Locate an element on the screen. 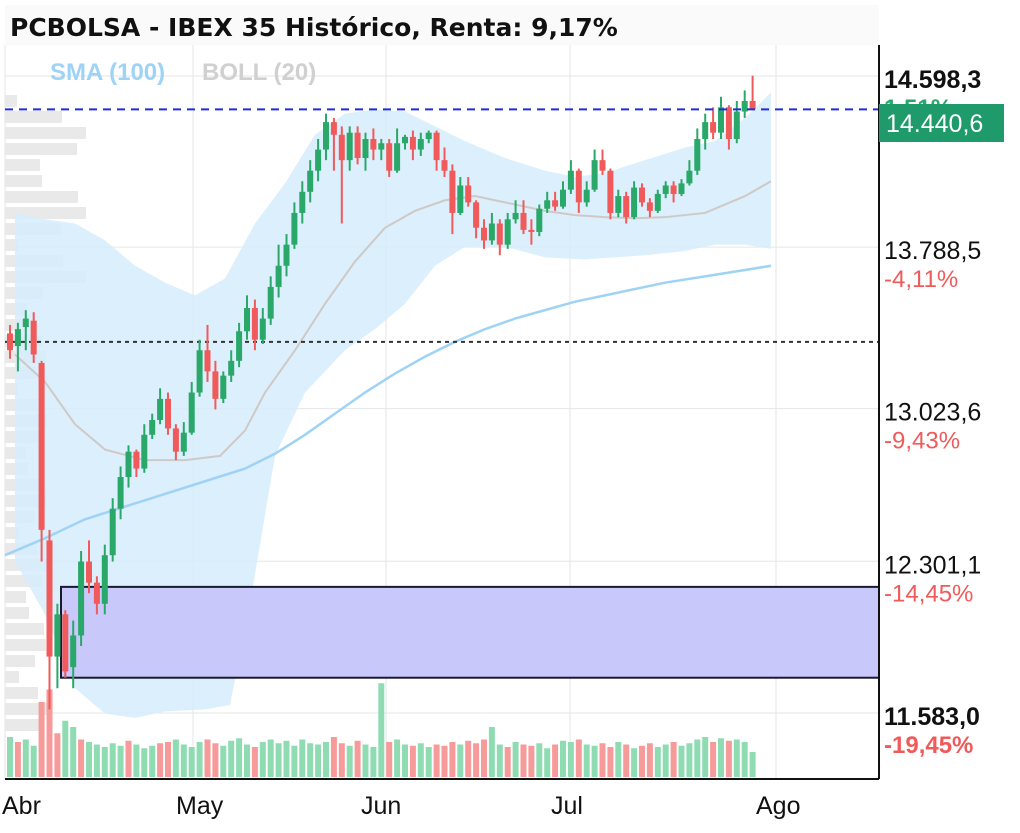 Image resolution: width=1020 pixels, height=833 pixels. x-tick-label: May is located at coordinates (200, 806).